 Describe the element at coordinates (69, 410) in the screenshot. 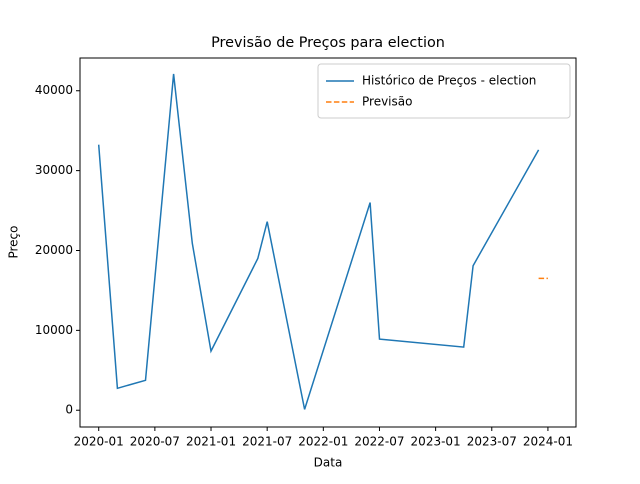

I see `y-tick-label: 0` at that location.